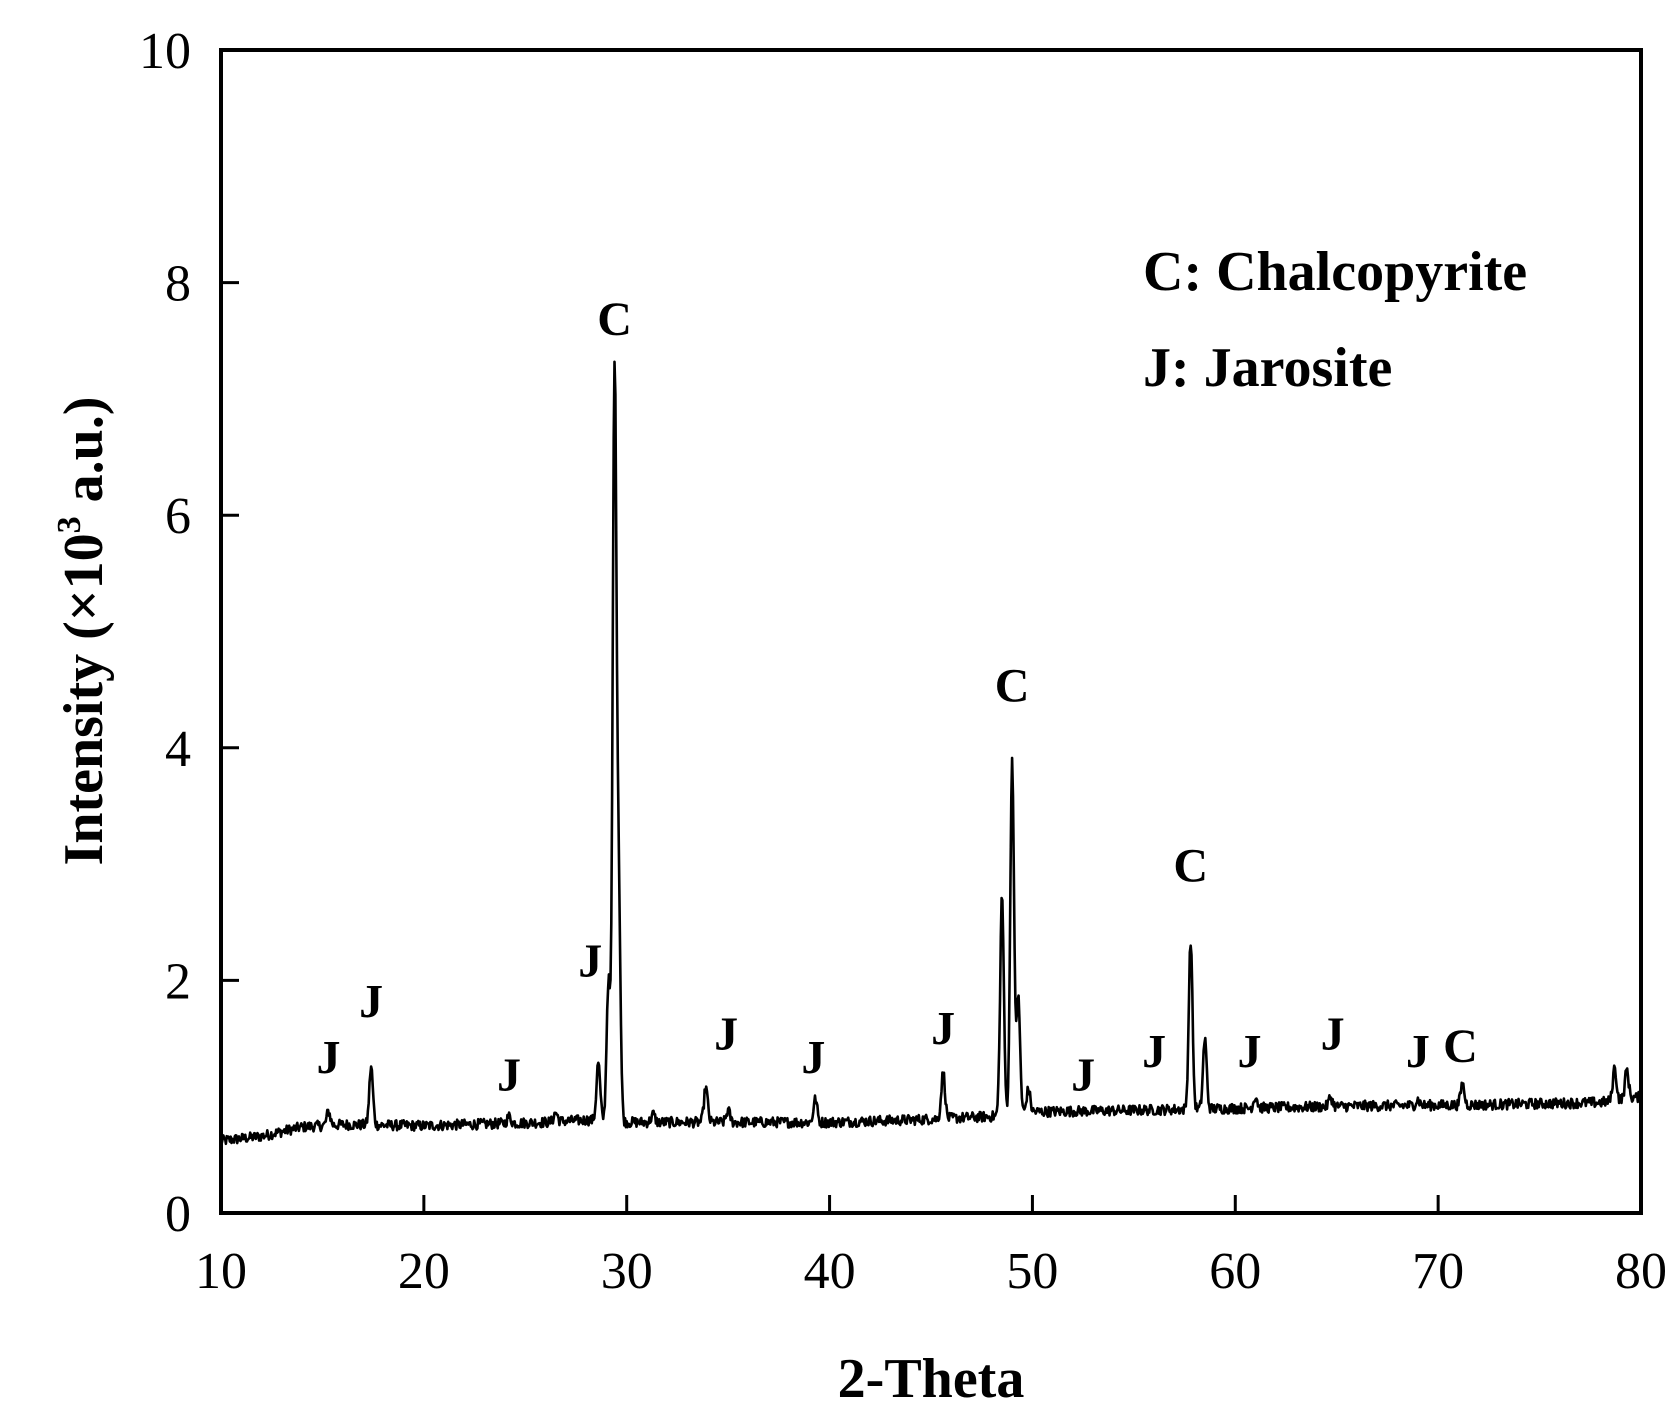 This screenshot has width=1679, height=1428. Describe the element at coordinates (830, 1271) in the screenshot. I see `x-tick-label: 40` at that location.